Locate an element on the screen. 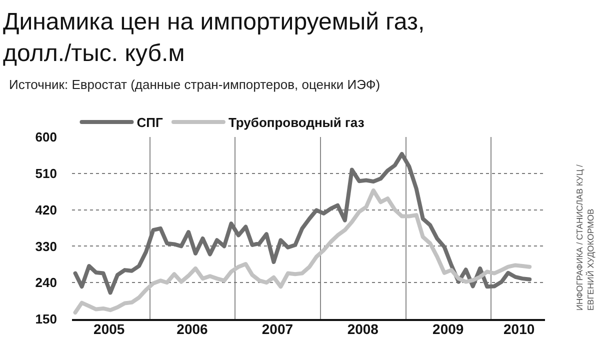 The width and height of the screenshot is (600, 348). chart-subtitle: Источник: Евростат (данные стран-импортеров, оценки ИЭФ) is located at coordinates (194, 84).